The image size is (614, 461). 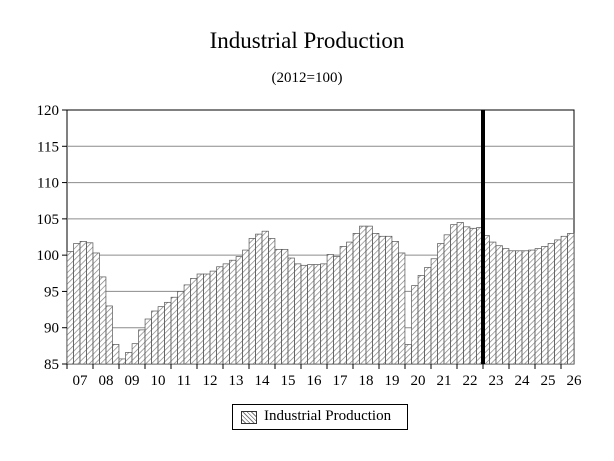 What do you see at coordinates (81, 381) in the screenshot?
I see `x-tick-label: 07` at bounding box center [81, 381].